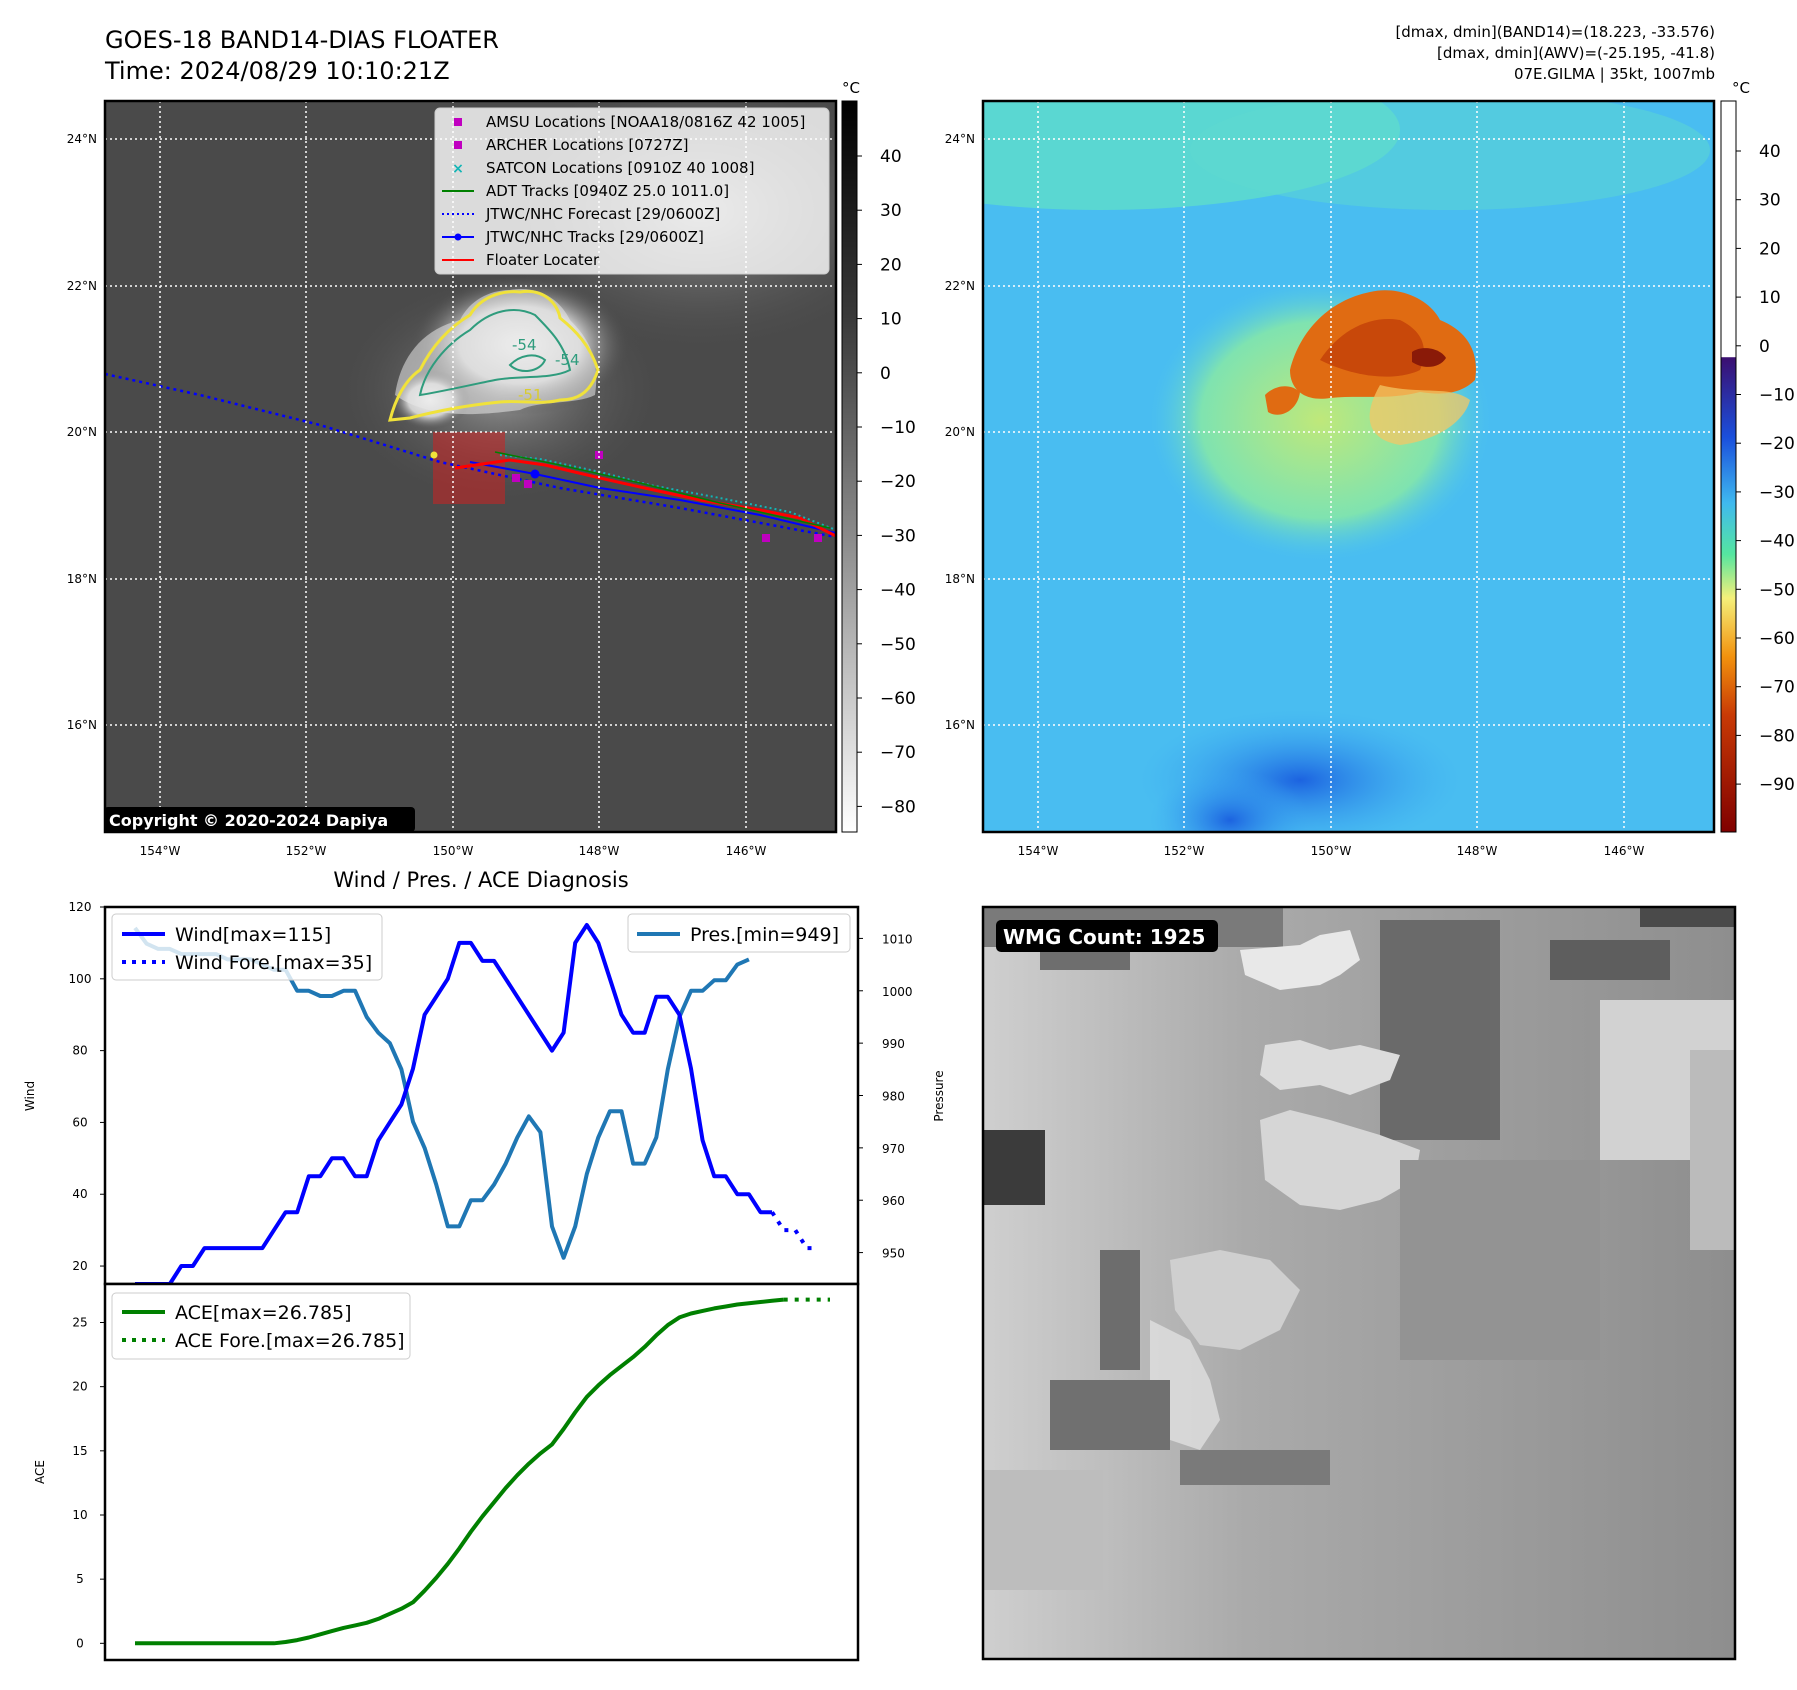 Image resolution: width=1797 pixels, height=1690 pixels. I want to click on ace-frame, so click(481, 1472).